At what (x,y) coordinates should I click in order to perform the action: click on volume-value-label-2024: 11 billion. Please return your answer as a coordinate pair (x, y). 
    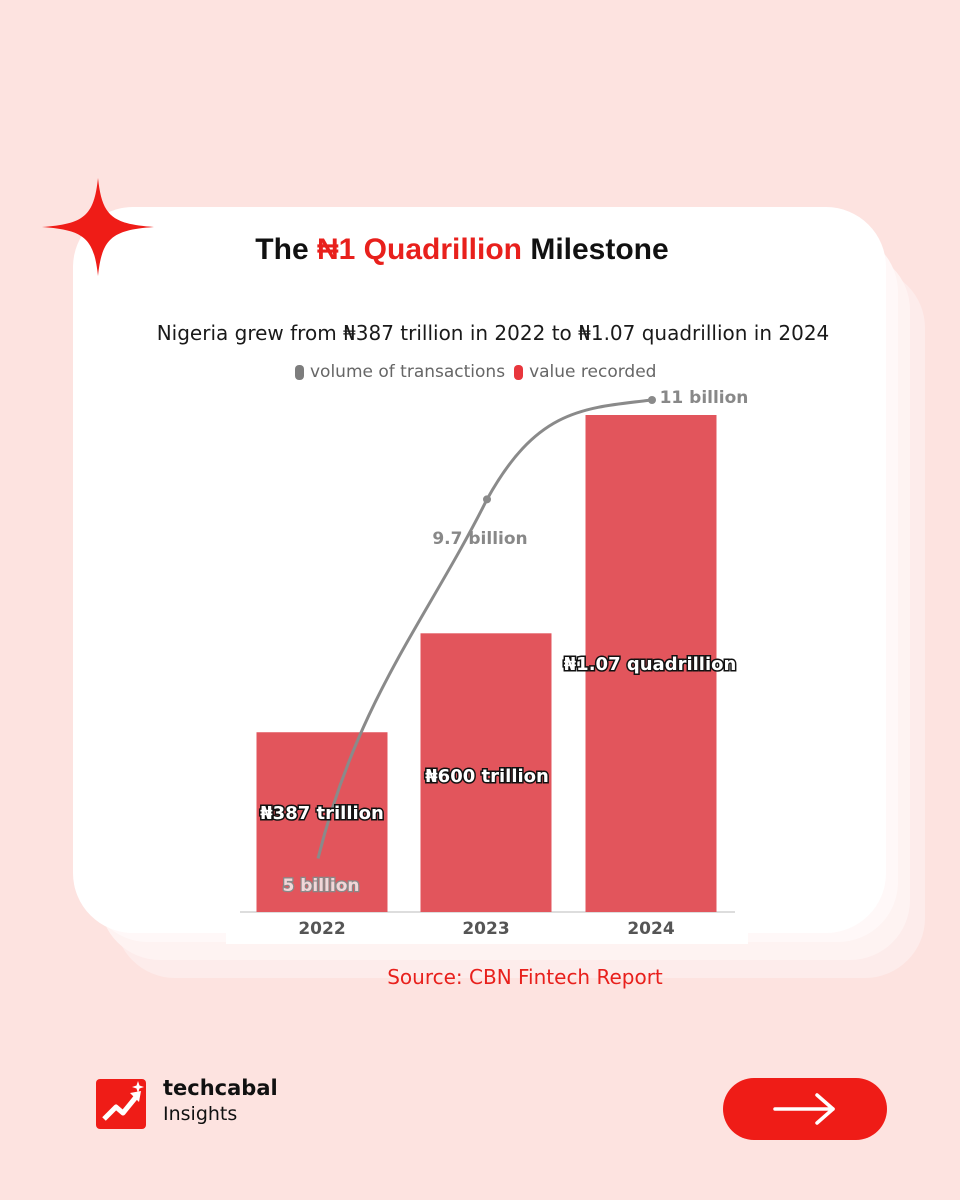
    Looking at the image, I should click on (704, 398).